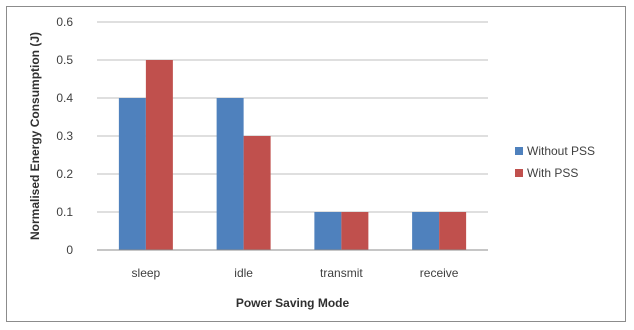 This screenshot has height=330, width=634. What do you see at coordinates (243, 273) in the screenshot?
I see `x-tick-label: idle` at bounding box center [243, 273].